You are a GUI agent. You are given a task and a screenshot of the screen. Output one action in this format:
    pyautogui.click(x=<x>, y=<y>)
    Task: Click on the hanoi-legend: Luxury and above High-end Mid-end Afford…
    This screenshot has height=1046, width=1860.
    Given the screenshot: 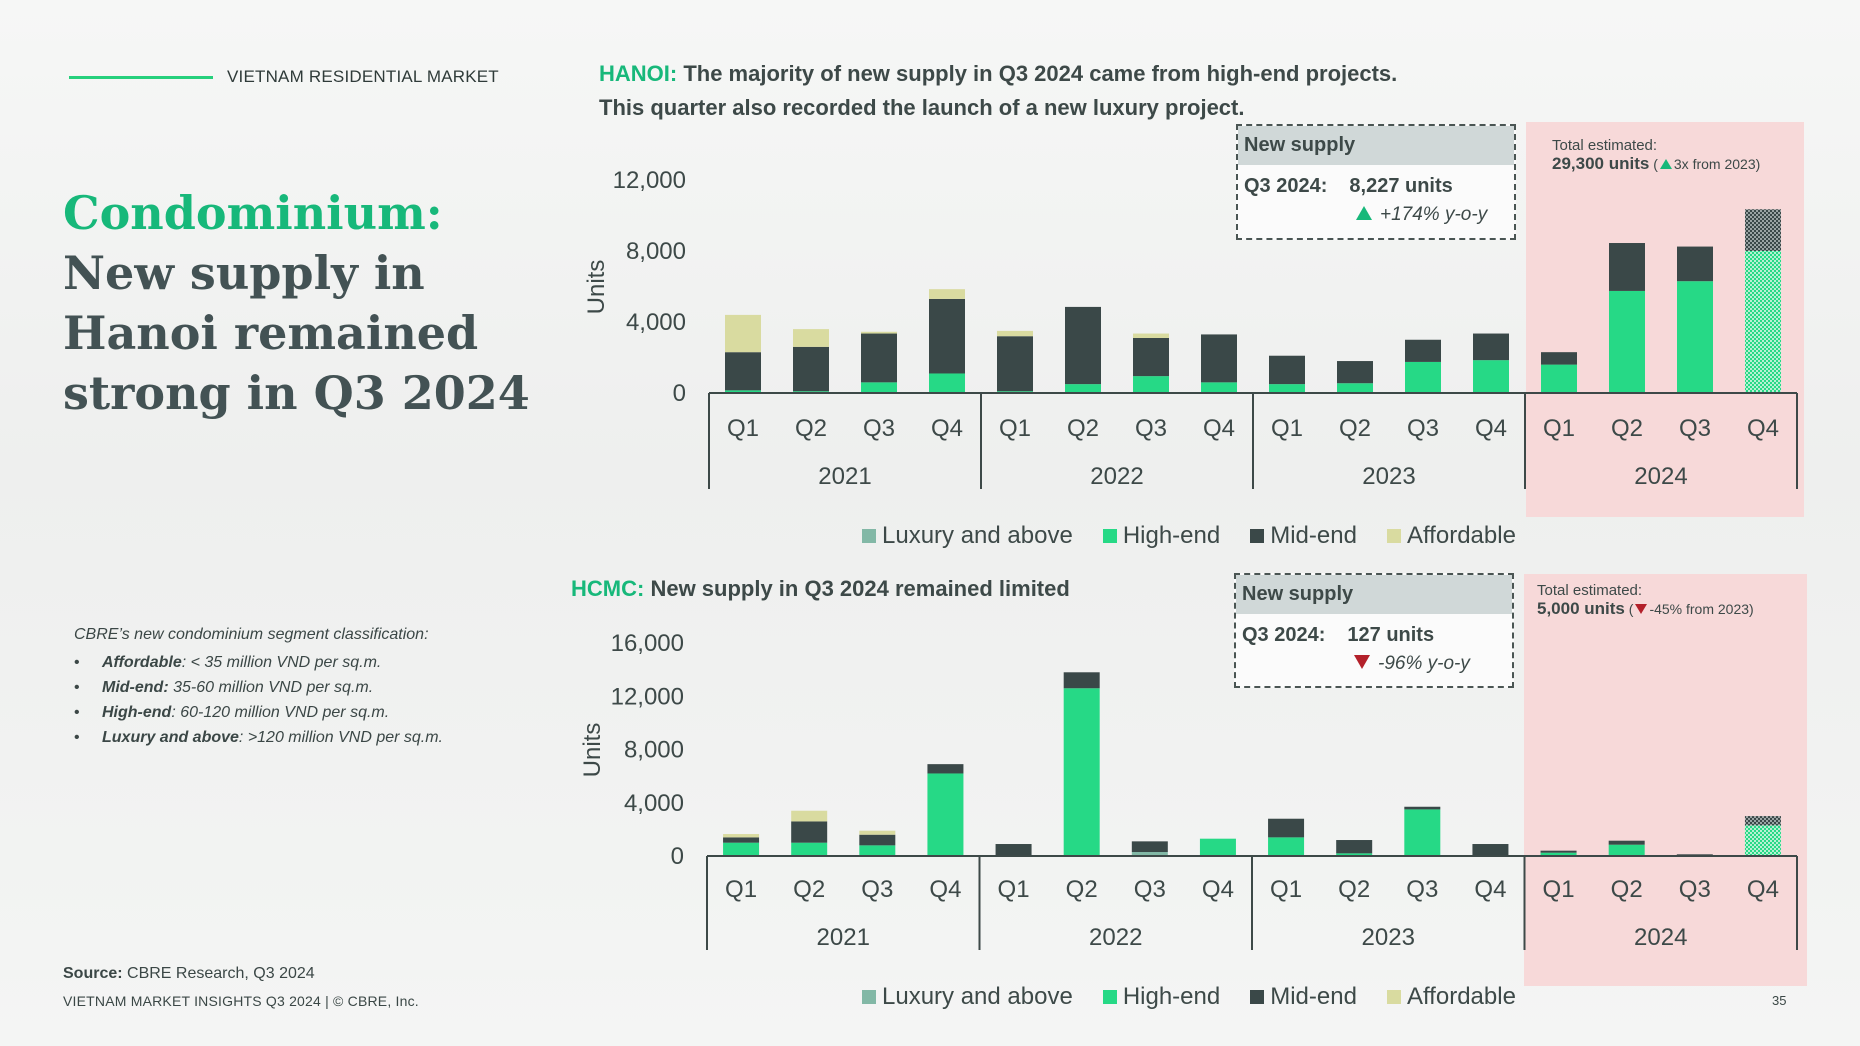 What is the action you would take?
    pyautogui.click(x=1189, y=536)
    